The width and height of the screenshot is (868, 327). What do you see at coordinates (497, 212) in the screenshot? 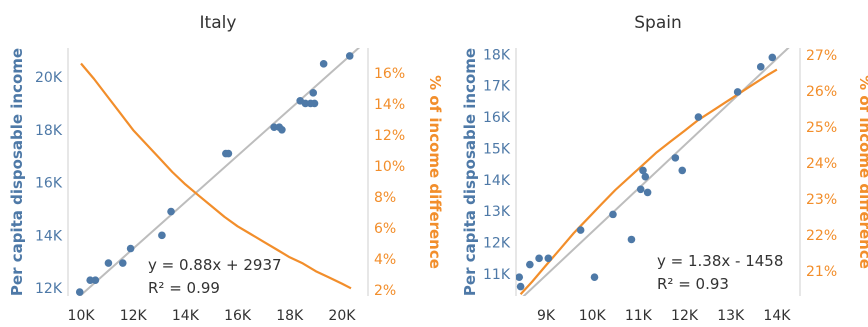
I see `y-tick-label: 13K` at bounding box center [497, 212].